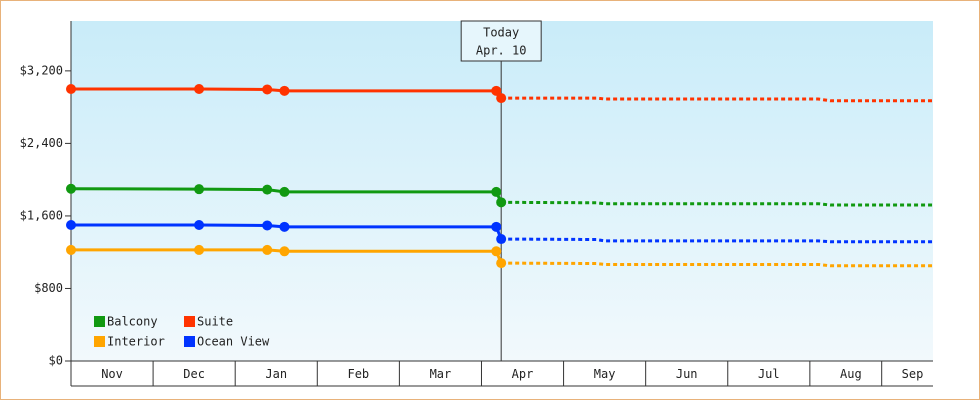 Image resolution: width=980 pixels, height=400 pixels. Describe the element at coordinates (132, 322) in the screenshot. I see `legend-label: Balcony` at that location.